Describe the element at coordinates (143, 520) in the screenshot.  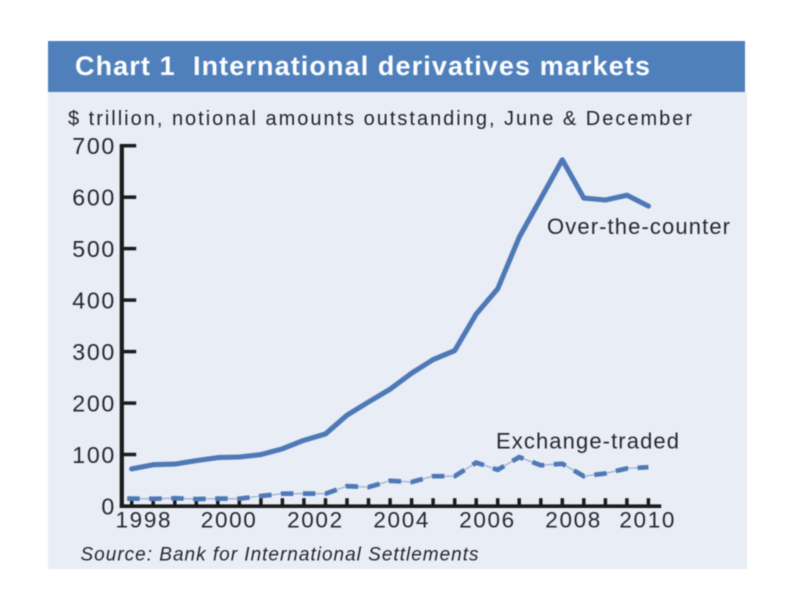
I see `svg-text: 1998` at that location.